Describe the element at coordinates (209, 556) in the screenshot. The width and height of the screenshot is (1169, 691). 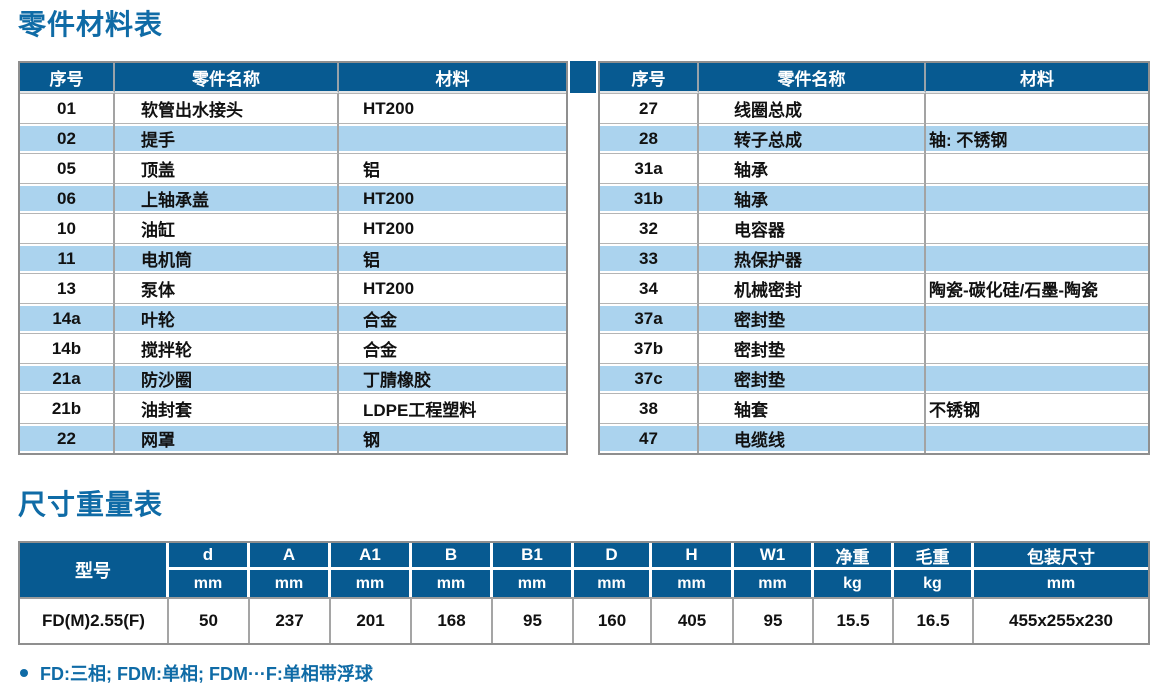
I see `dims-col-header: d` at that location.